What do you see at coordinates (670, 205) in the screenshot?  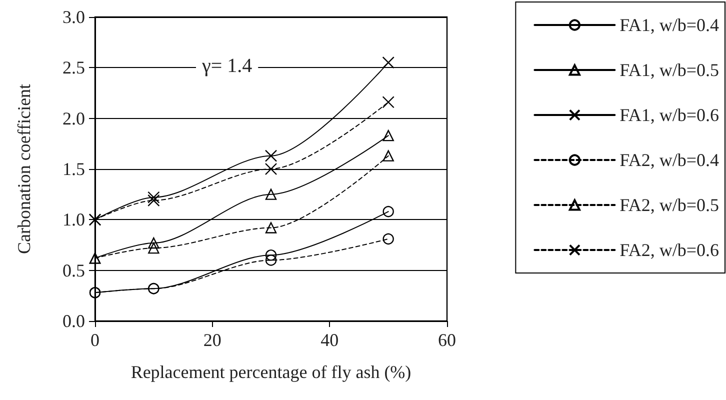 I see `legend-label: FA2, w/b=0.5` at bounding box center [670, 205].